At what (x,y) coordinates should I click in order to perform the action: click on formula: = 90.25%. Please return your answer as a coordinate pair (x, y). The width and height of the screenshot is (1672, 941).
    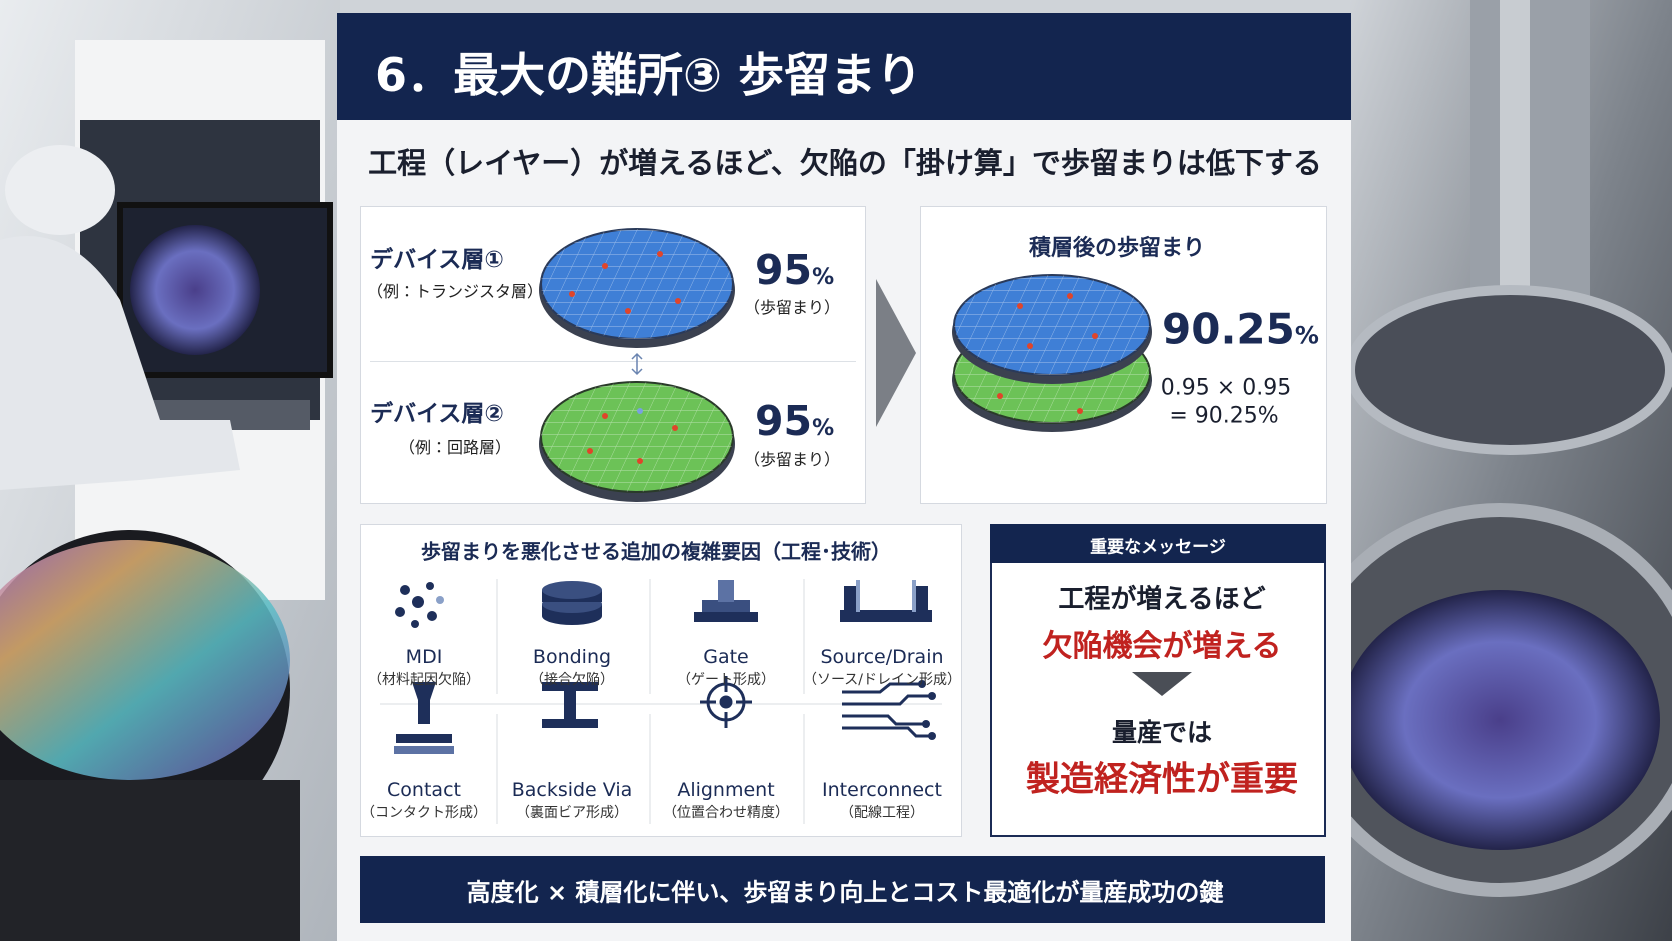
    Looking at the image, I should click on (1224, 416).